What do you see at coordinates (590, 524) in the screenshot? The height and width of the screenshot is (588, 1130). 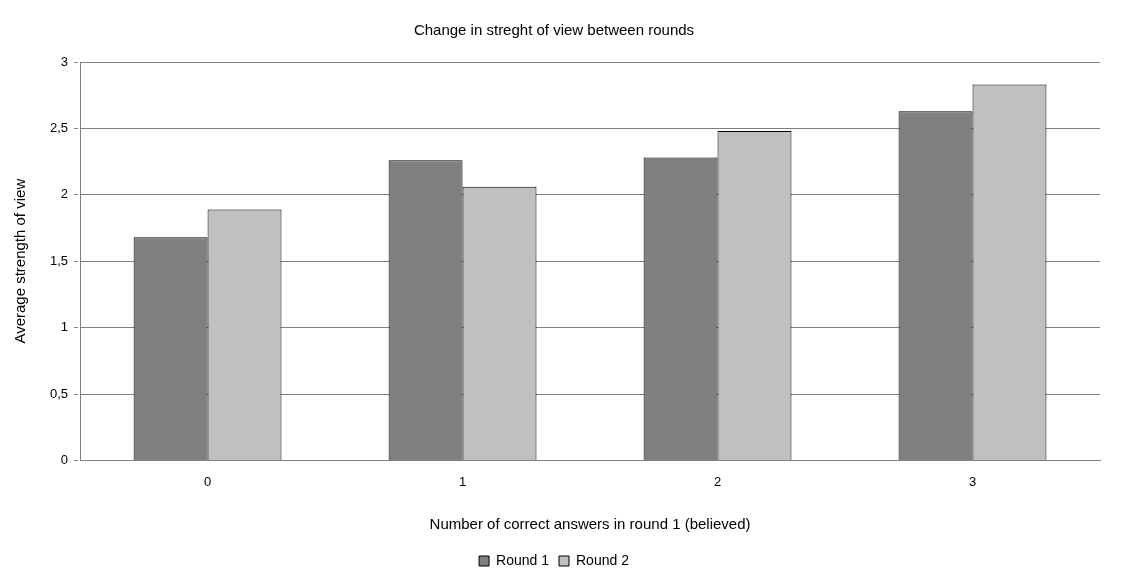 I see `x-axis-title: Number of correct answers in round 1 (believed)` at bounding box center [590, 524].